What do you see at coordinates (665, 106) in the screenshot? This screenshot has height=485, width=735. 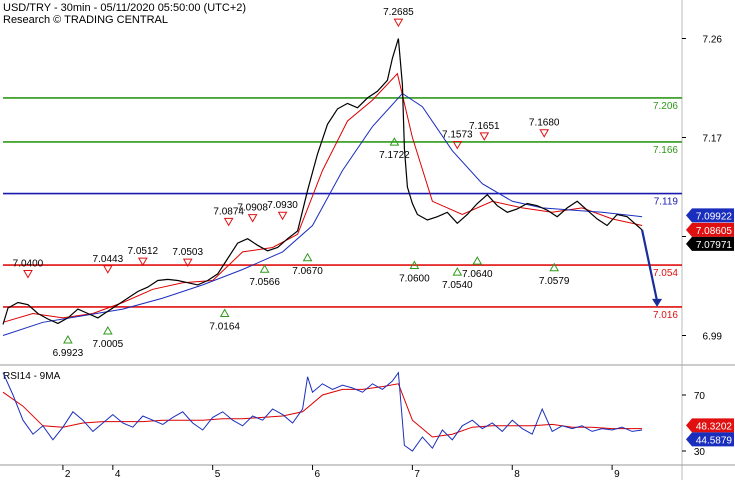 I see `level-label: 7.206` at bounding box center [665, 106].